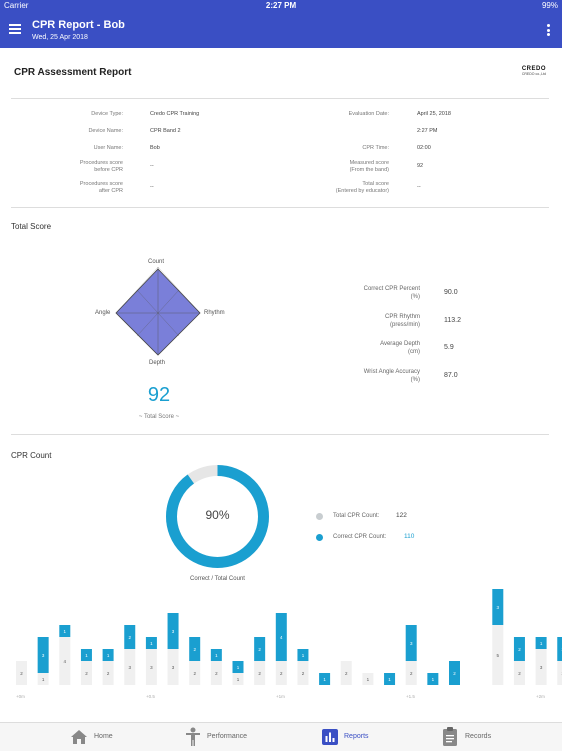 This screenshot has width=562, height=751. What do you see at coordinates (280, 696) in the screenshot?
I see `x-tick-label: +1m` at bounding box center [280, 696].